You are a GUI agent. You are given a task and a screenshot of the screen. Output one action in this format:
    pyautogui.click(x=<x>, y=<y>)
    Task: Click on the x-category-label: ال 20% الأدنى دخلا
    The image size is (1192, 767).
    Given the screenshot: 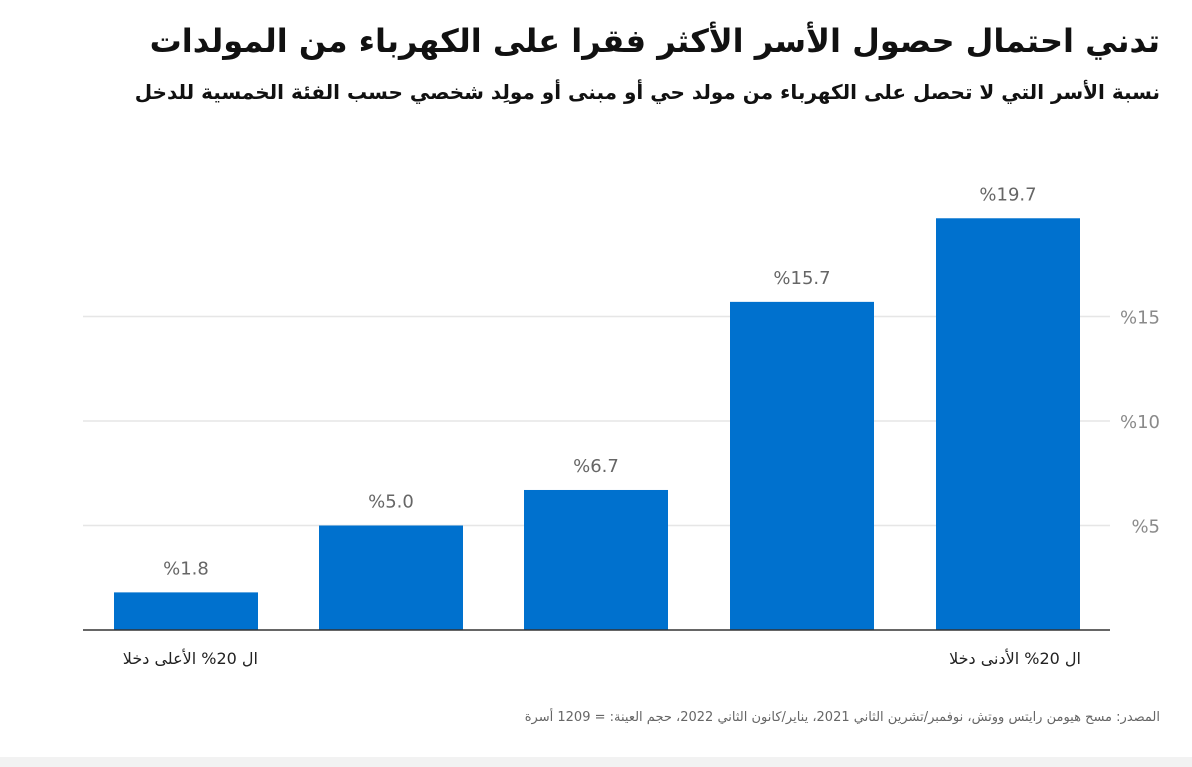 What is the action you would take?
    pyautogui.click(x=1015, y=658)
    